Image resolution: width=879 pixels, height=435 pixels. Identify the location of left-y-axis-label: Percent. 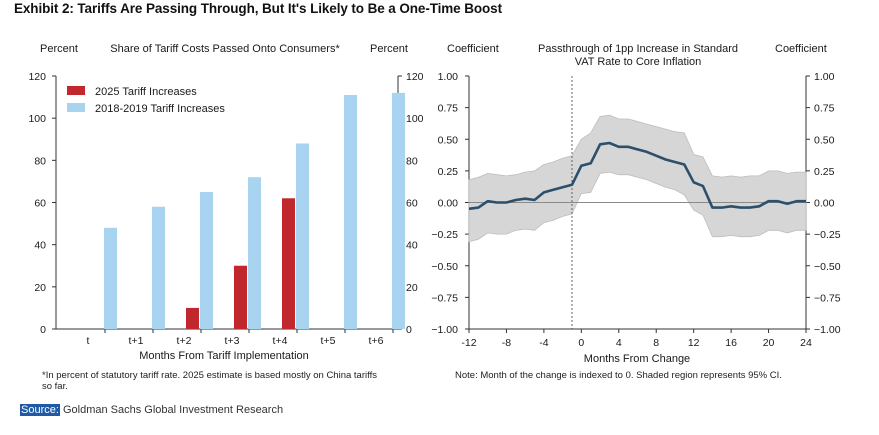
(59, 49).